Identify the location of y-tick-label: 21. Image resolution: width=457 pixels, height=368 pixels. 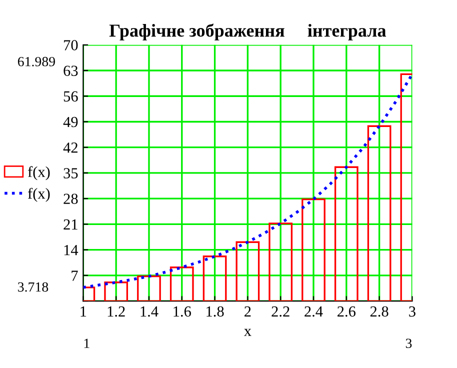
(71, 224).